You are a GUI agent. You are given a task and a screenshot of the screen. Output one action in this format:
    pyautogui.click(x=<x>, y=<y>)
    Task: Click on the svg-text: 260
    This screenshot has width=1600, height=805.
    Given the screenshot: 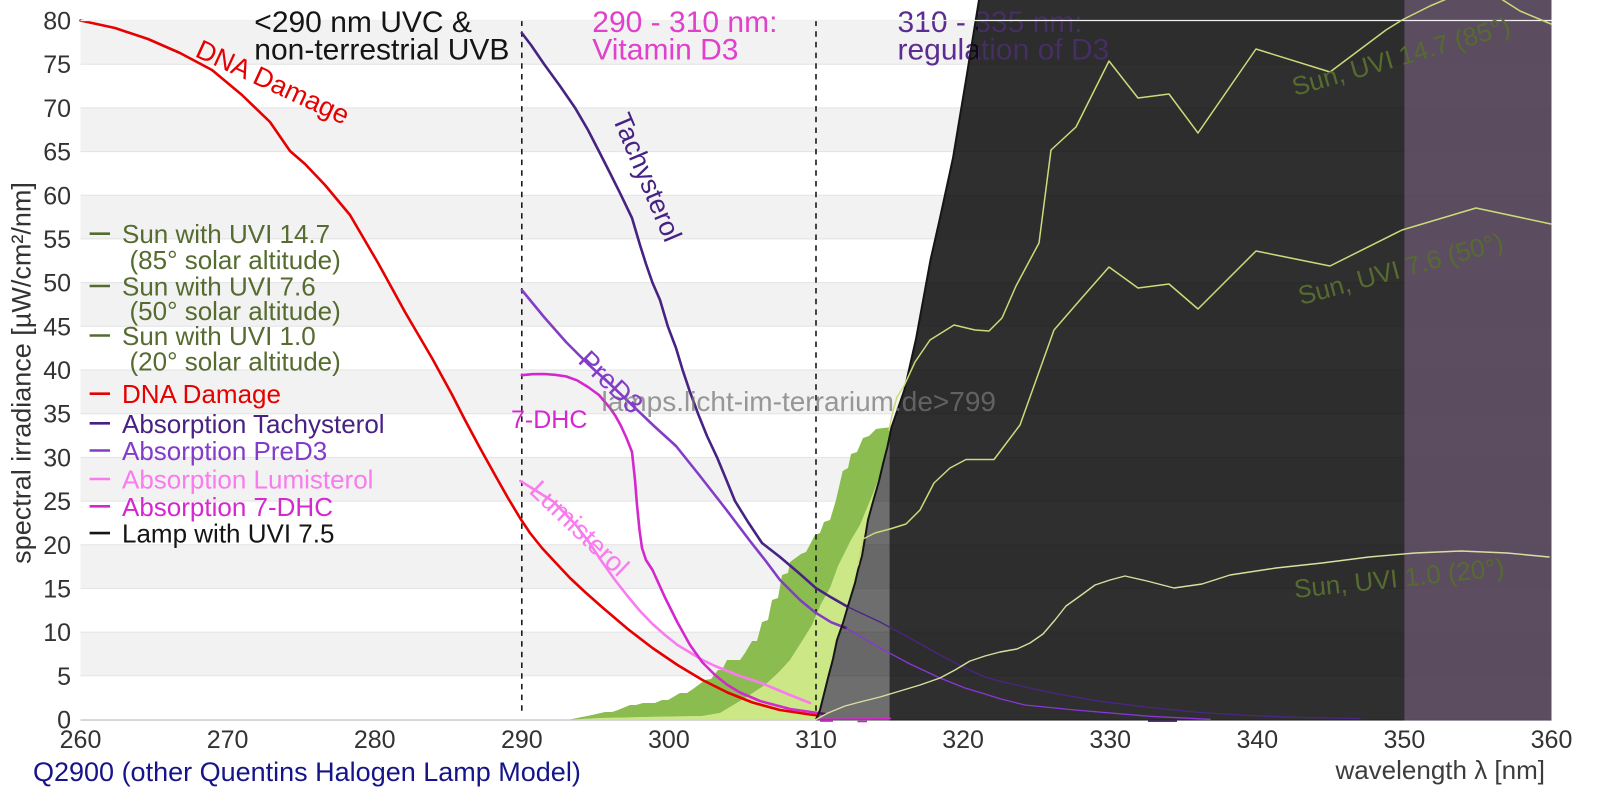 What is the action you would take?
    pyautogui.click(x=81, y=740)
    